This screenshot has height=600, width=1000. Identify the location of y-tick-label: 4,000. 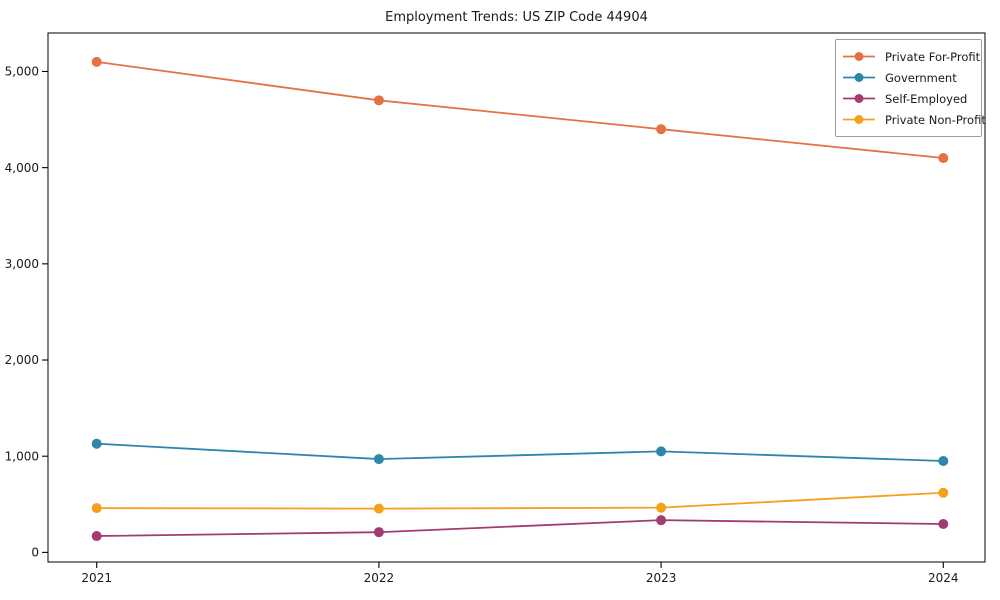
(22, 168).